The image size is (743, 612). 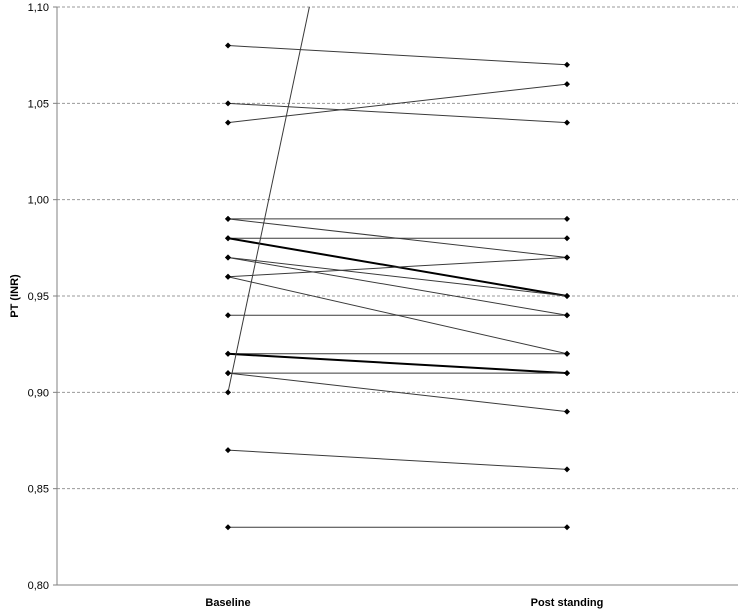 What do you see at coordinates (404, 603) in the screenshot?
I see `x-tick-labels: Baseline Post standing` at bounding box center [404, 603].